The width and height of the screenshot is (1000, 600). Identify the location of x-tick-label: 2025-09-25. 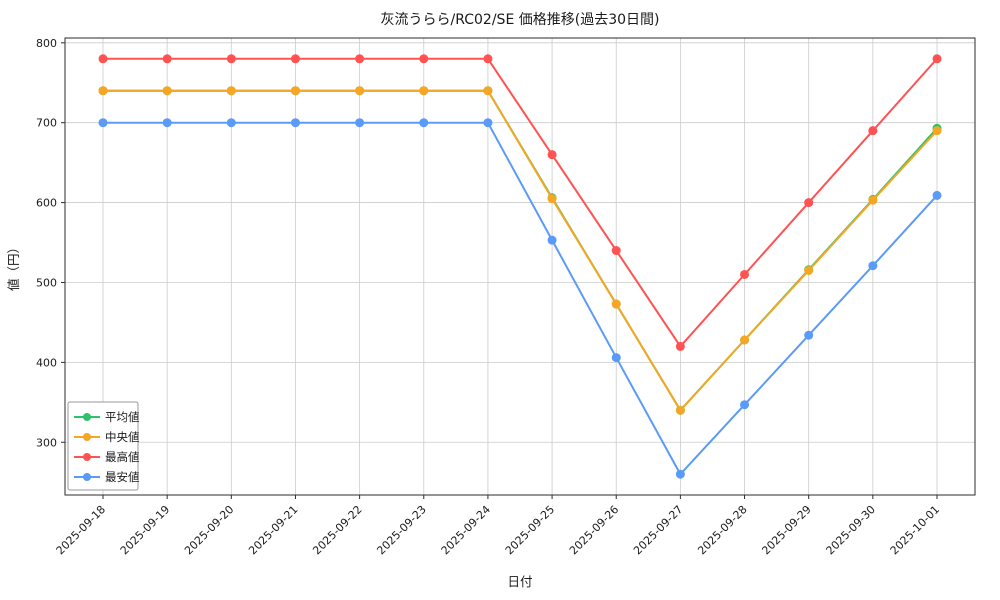
(530, 530).